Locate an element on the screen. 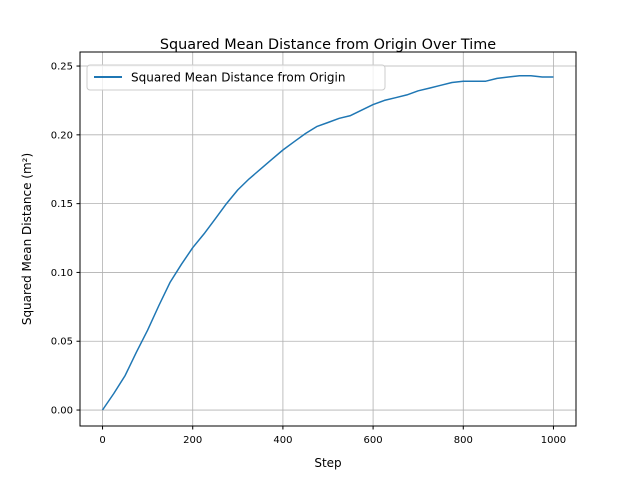 The height and width of the screenshot is (484, 640). legend: Squared Mean Distance from Origin is located at coordinates (236, 77).